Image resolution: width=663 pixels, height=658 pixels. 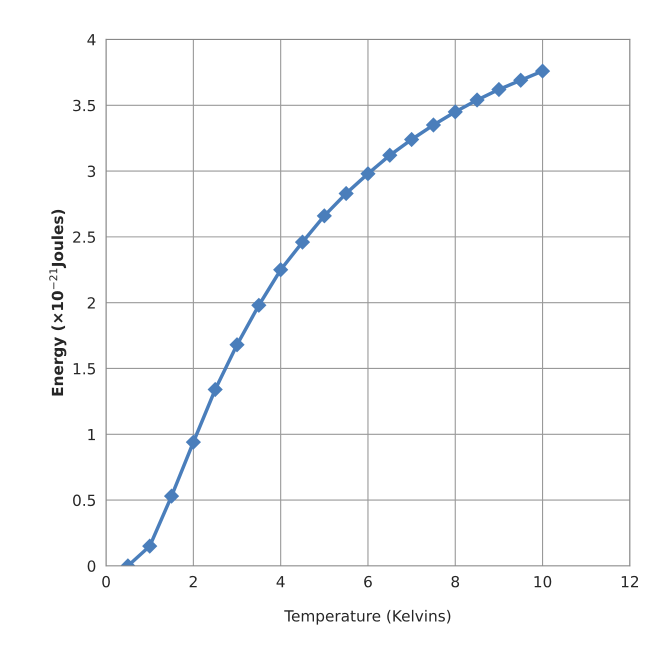 What do you see at coordinates (367, 617) in the screenshot?
I see `x-axis-title: Temperature (Kelvins)` at bounding box center [367, 617].